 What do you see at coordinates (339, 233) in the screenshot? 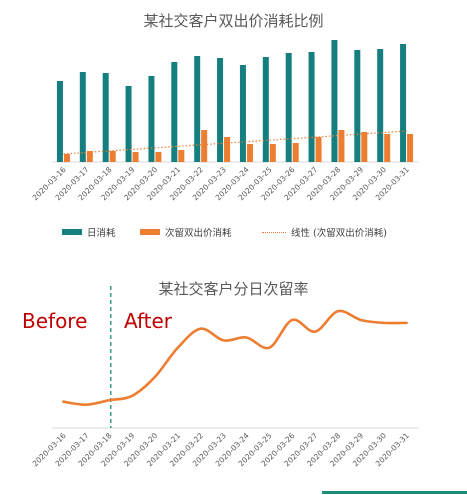
I see `legend-label: 线性 (次留双出价消耗)` at bounding box center [339, 233].